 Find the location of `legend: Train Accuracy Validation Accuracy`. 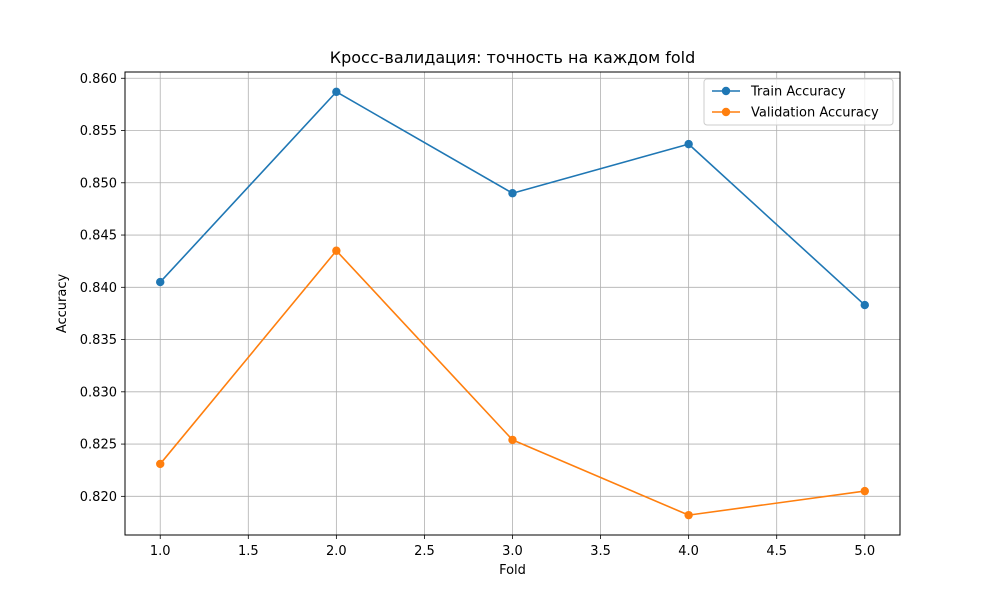

legend: Train Accuracy Validation Accuracy is located at coordinates (798, 102).